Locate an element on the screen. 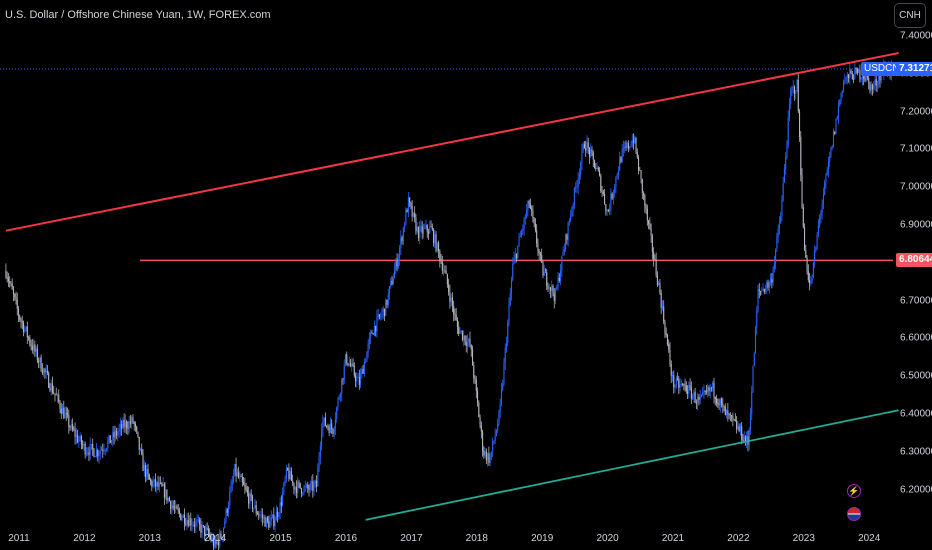 This screenshot has height=550, width=932. time-tick-label: 2021 is located at coordinates (673, 538).